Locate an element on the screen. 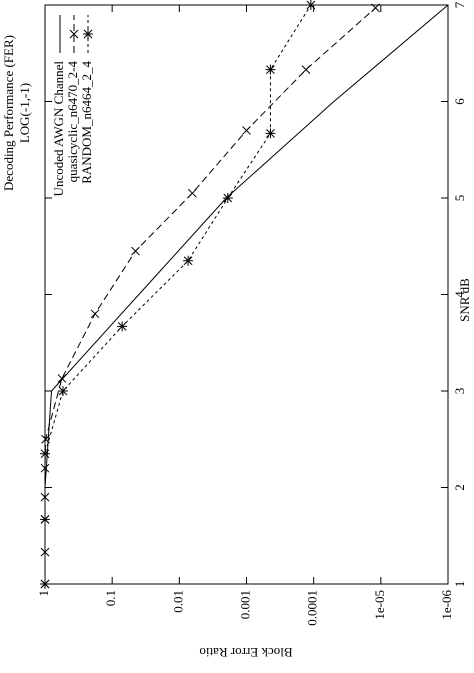 This screenshot has height=673, width=474. legend-label: RANDOM_n6464_2_4 is located at coordinates (86, 122).